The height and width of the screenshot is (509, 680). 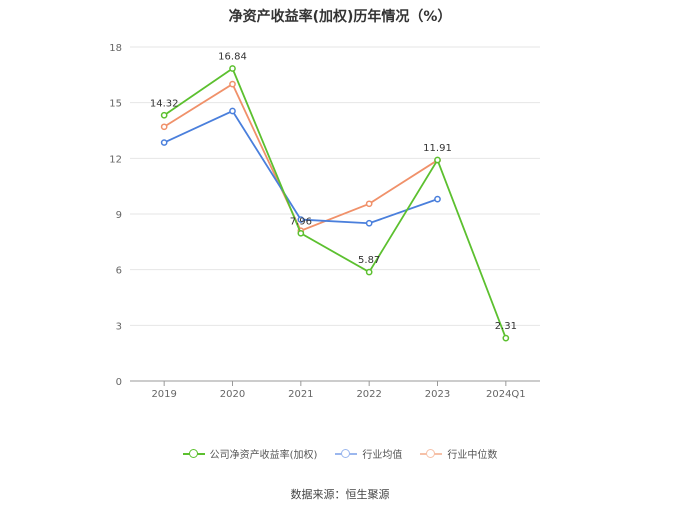 What do you see at coordinates (115, 48) in the screenshot?
I see `y-tick-label: 18` at bounding box center [115, 48].